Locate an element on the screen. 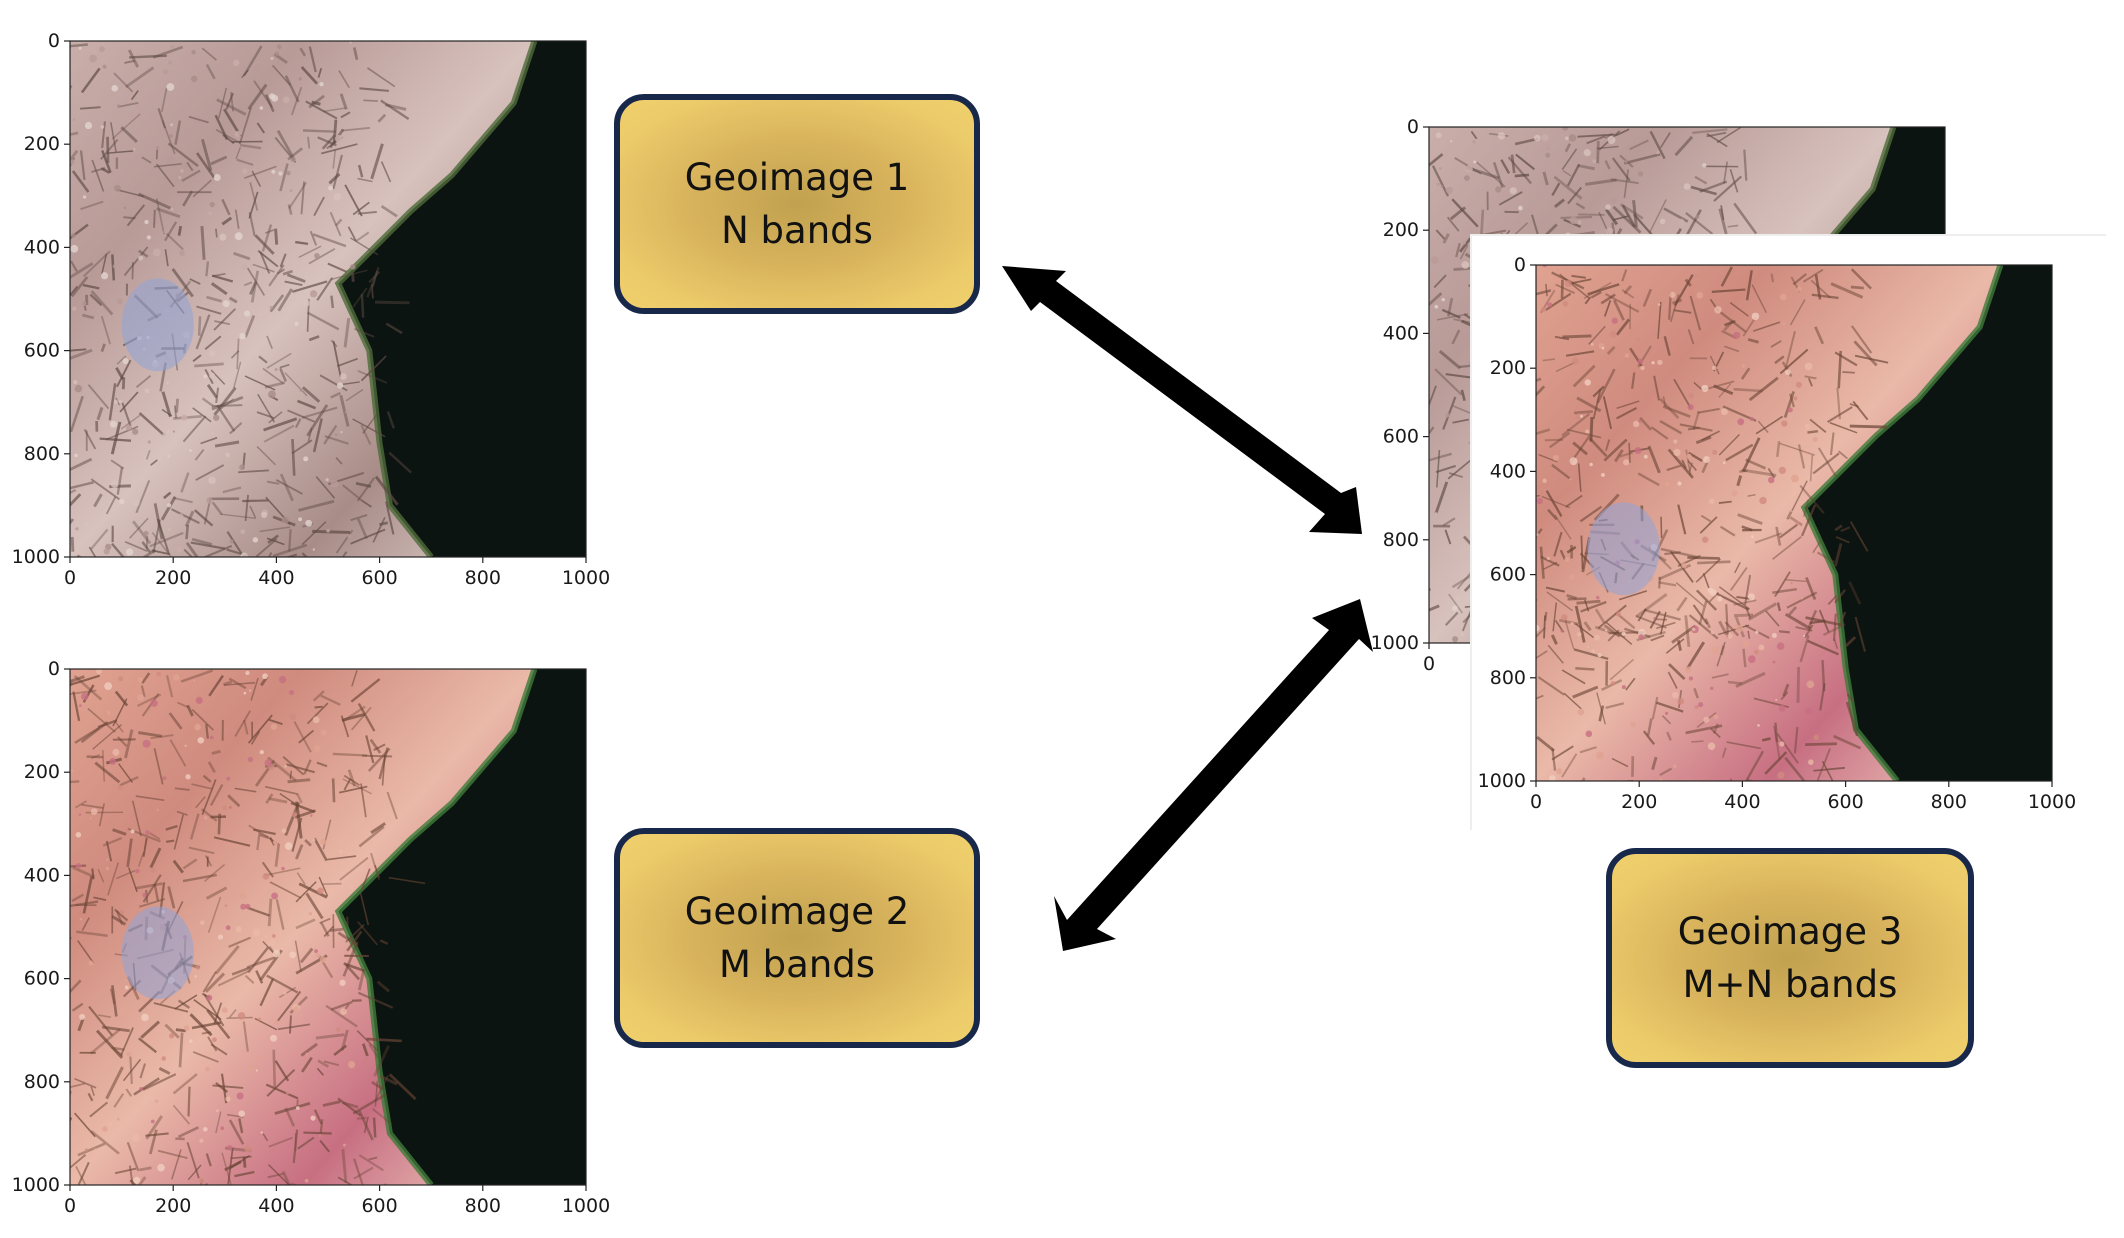 This screenshot has width=2124, height=1238. double-arrow-geoimage2-geoimage3 is located at coordinates (1213, 775).